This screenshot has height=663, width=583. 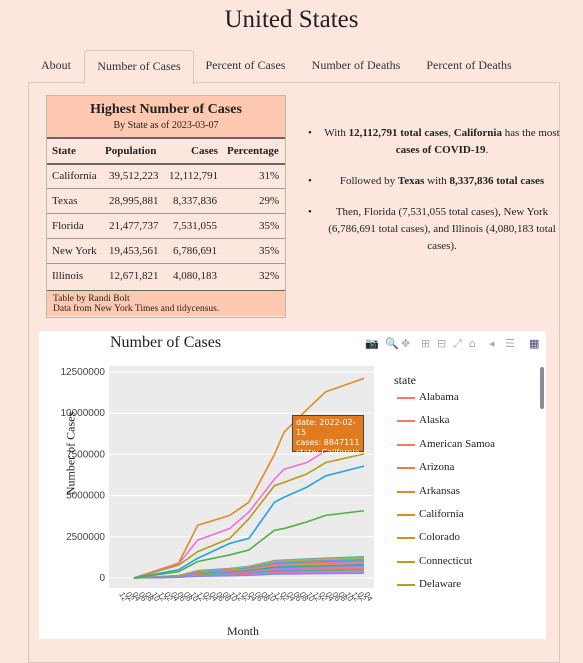 I want to click on legend-label: California, so click(x=441, y=514).